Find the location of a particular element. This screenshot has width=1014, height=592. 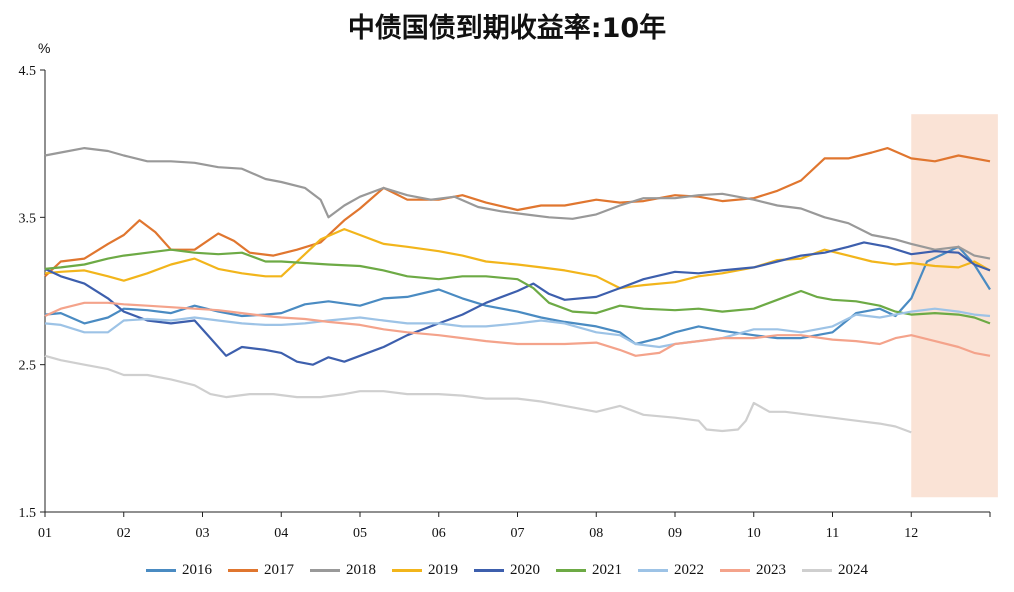

legend-item-2023: 2023 is located at coordinates (753, 570).